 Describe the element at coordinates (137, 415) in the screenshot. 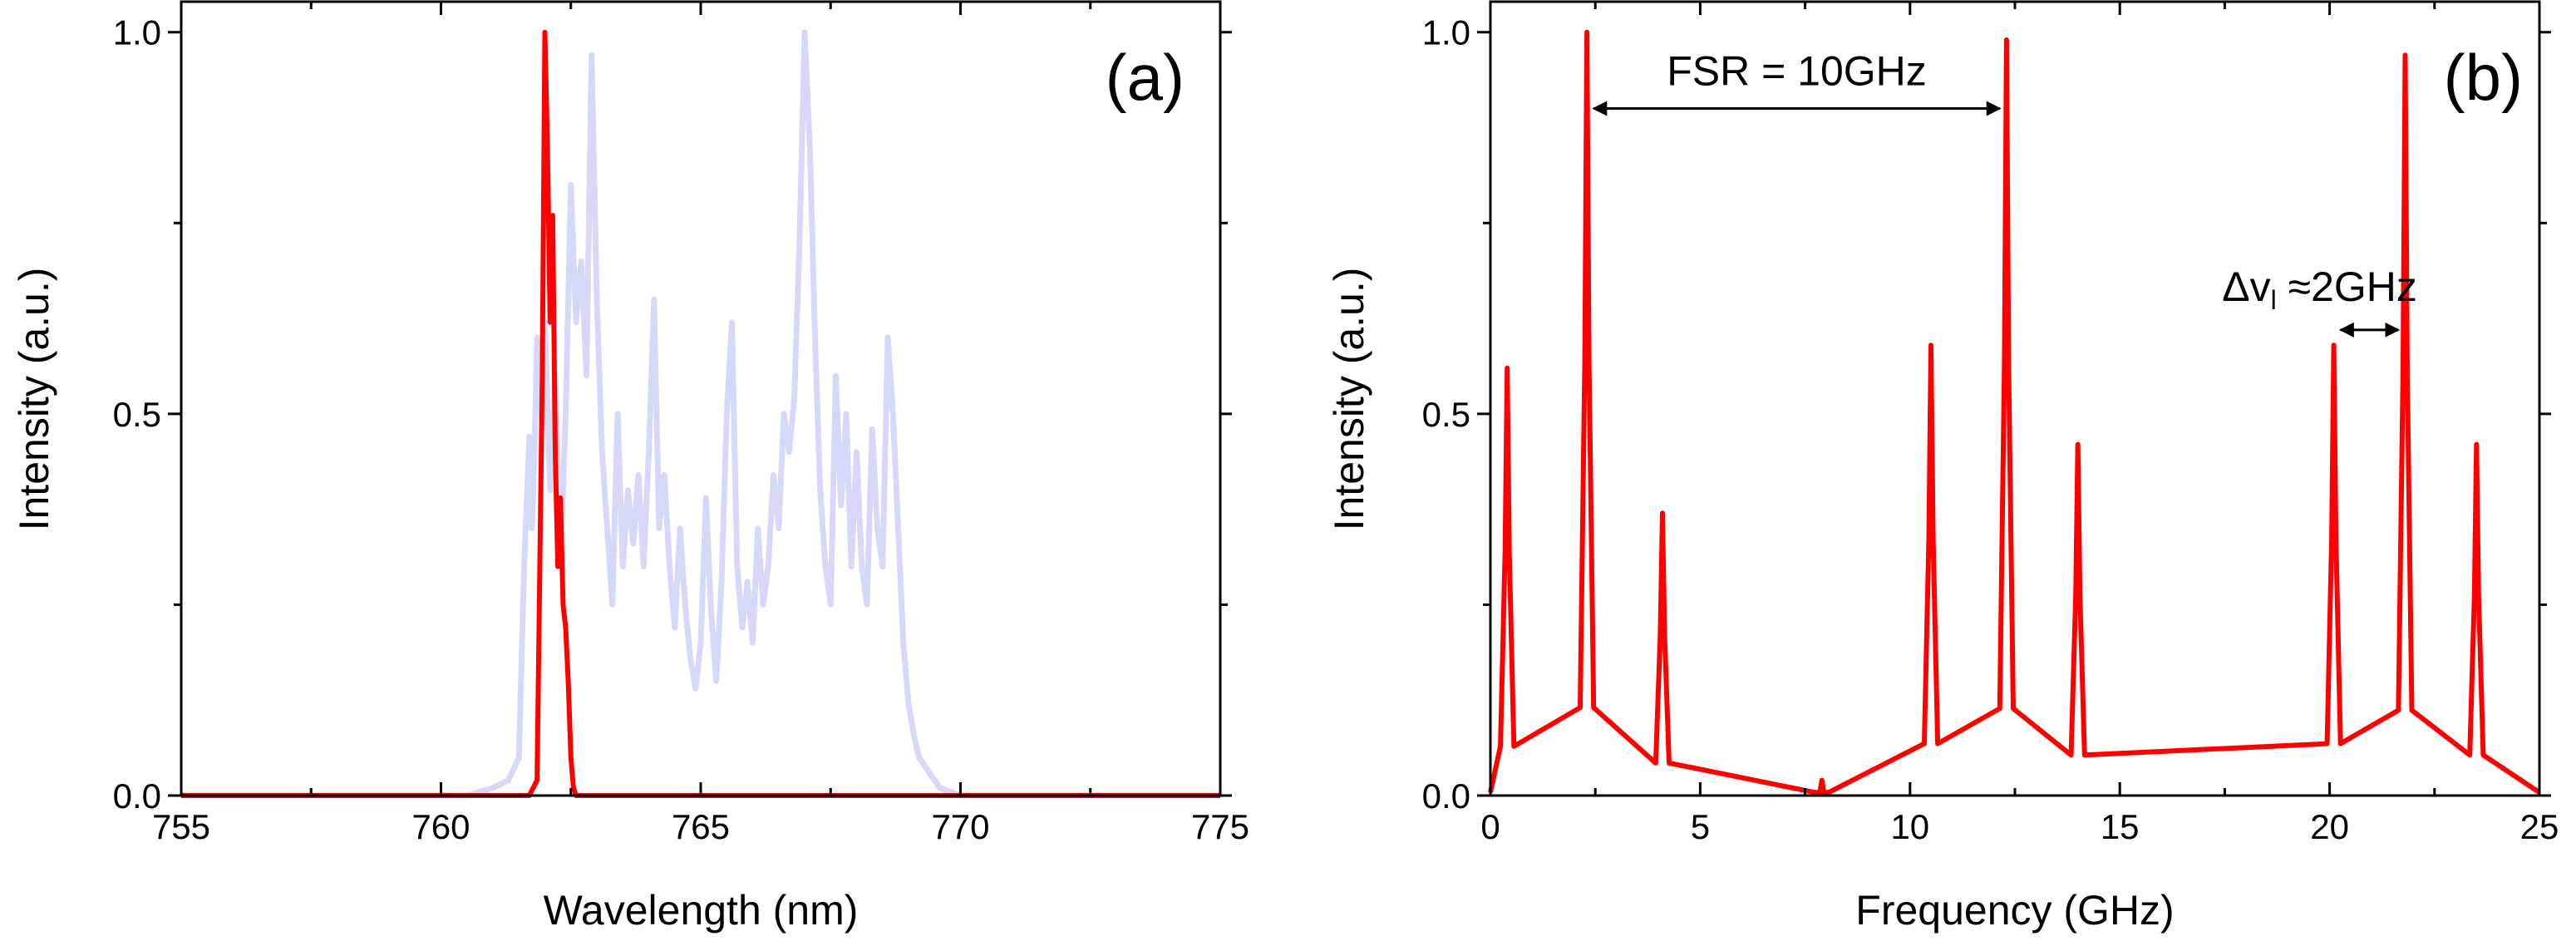

I see `panel-a-y-tick-label: 0.5` at that location.